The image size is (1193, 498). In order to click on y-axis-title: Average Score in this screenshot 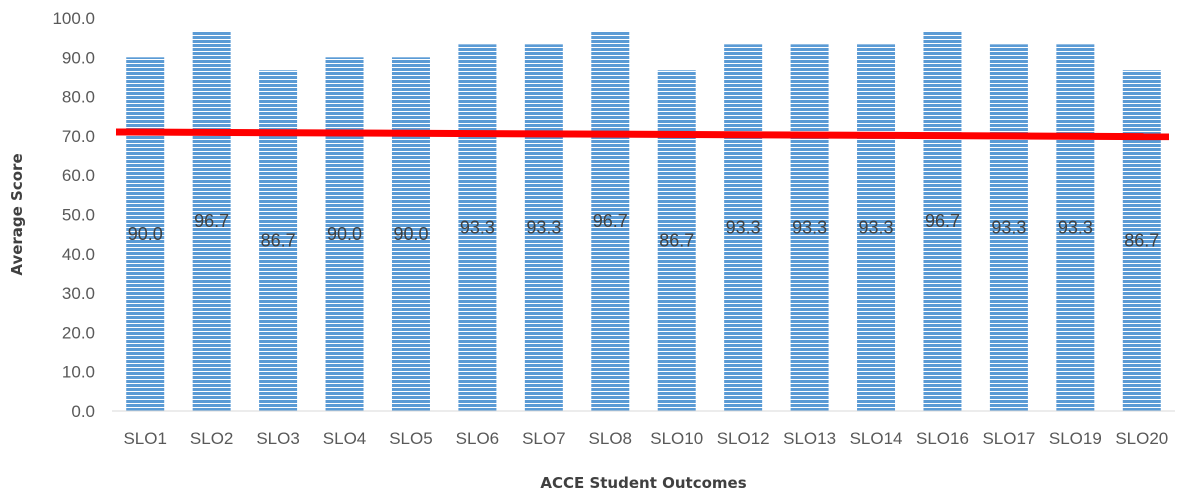, I will do `click(17, 214)`.